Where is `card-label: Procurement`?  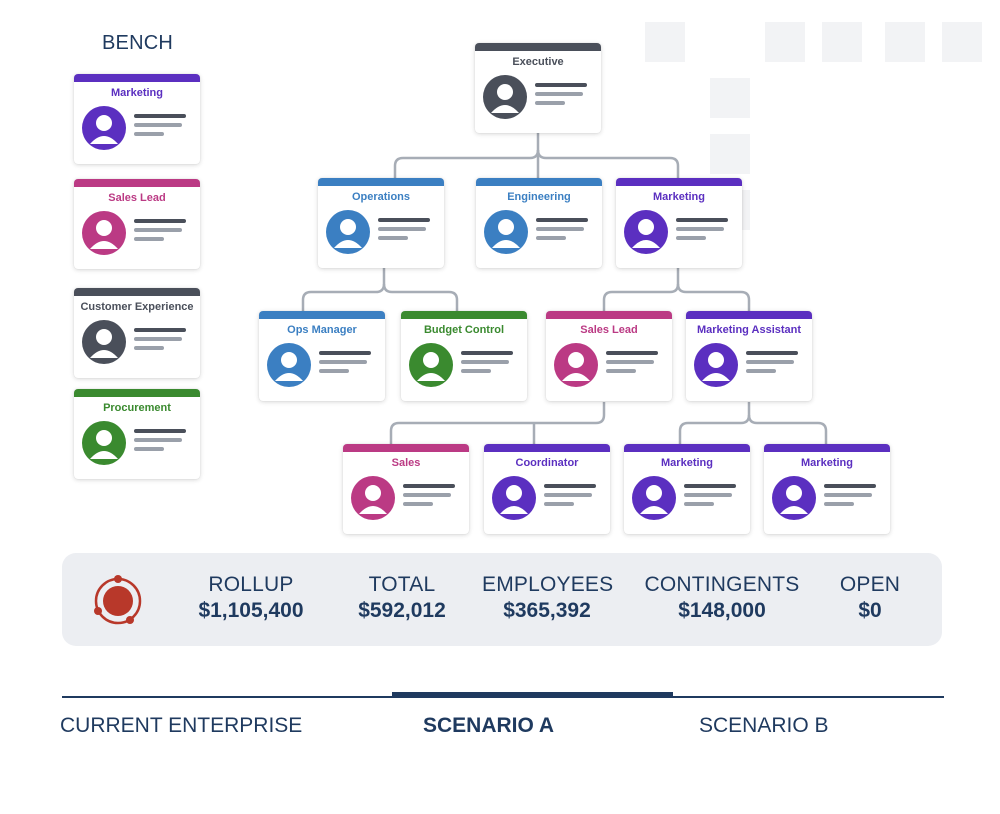 card-label: Procurement is located at coordinates (137, 408).